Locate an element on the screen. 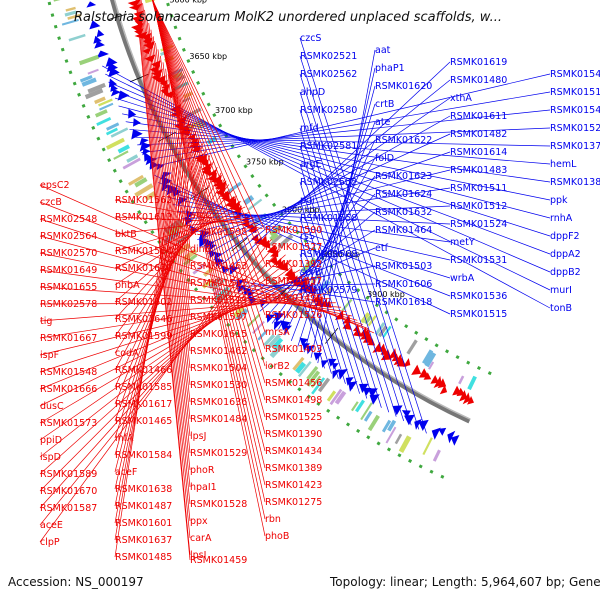 Image resolution: width=600 pixels, height=600 pixels. reverse-gene-label: RSMK01667 is located at coordinates (68, 338).